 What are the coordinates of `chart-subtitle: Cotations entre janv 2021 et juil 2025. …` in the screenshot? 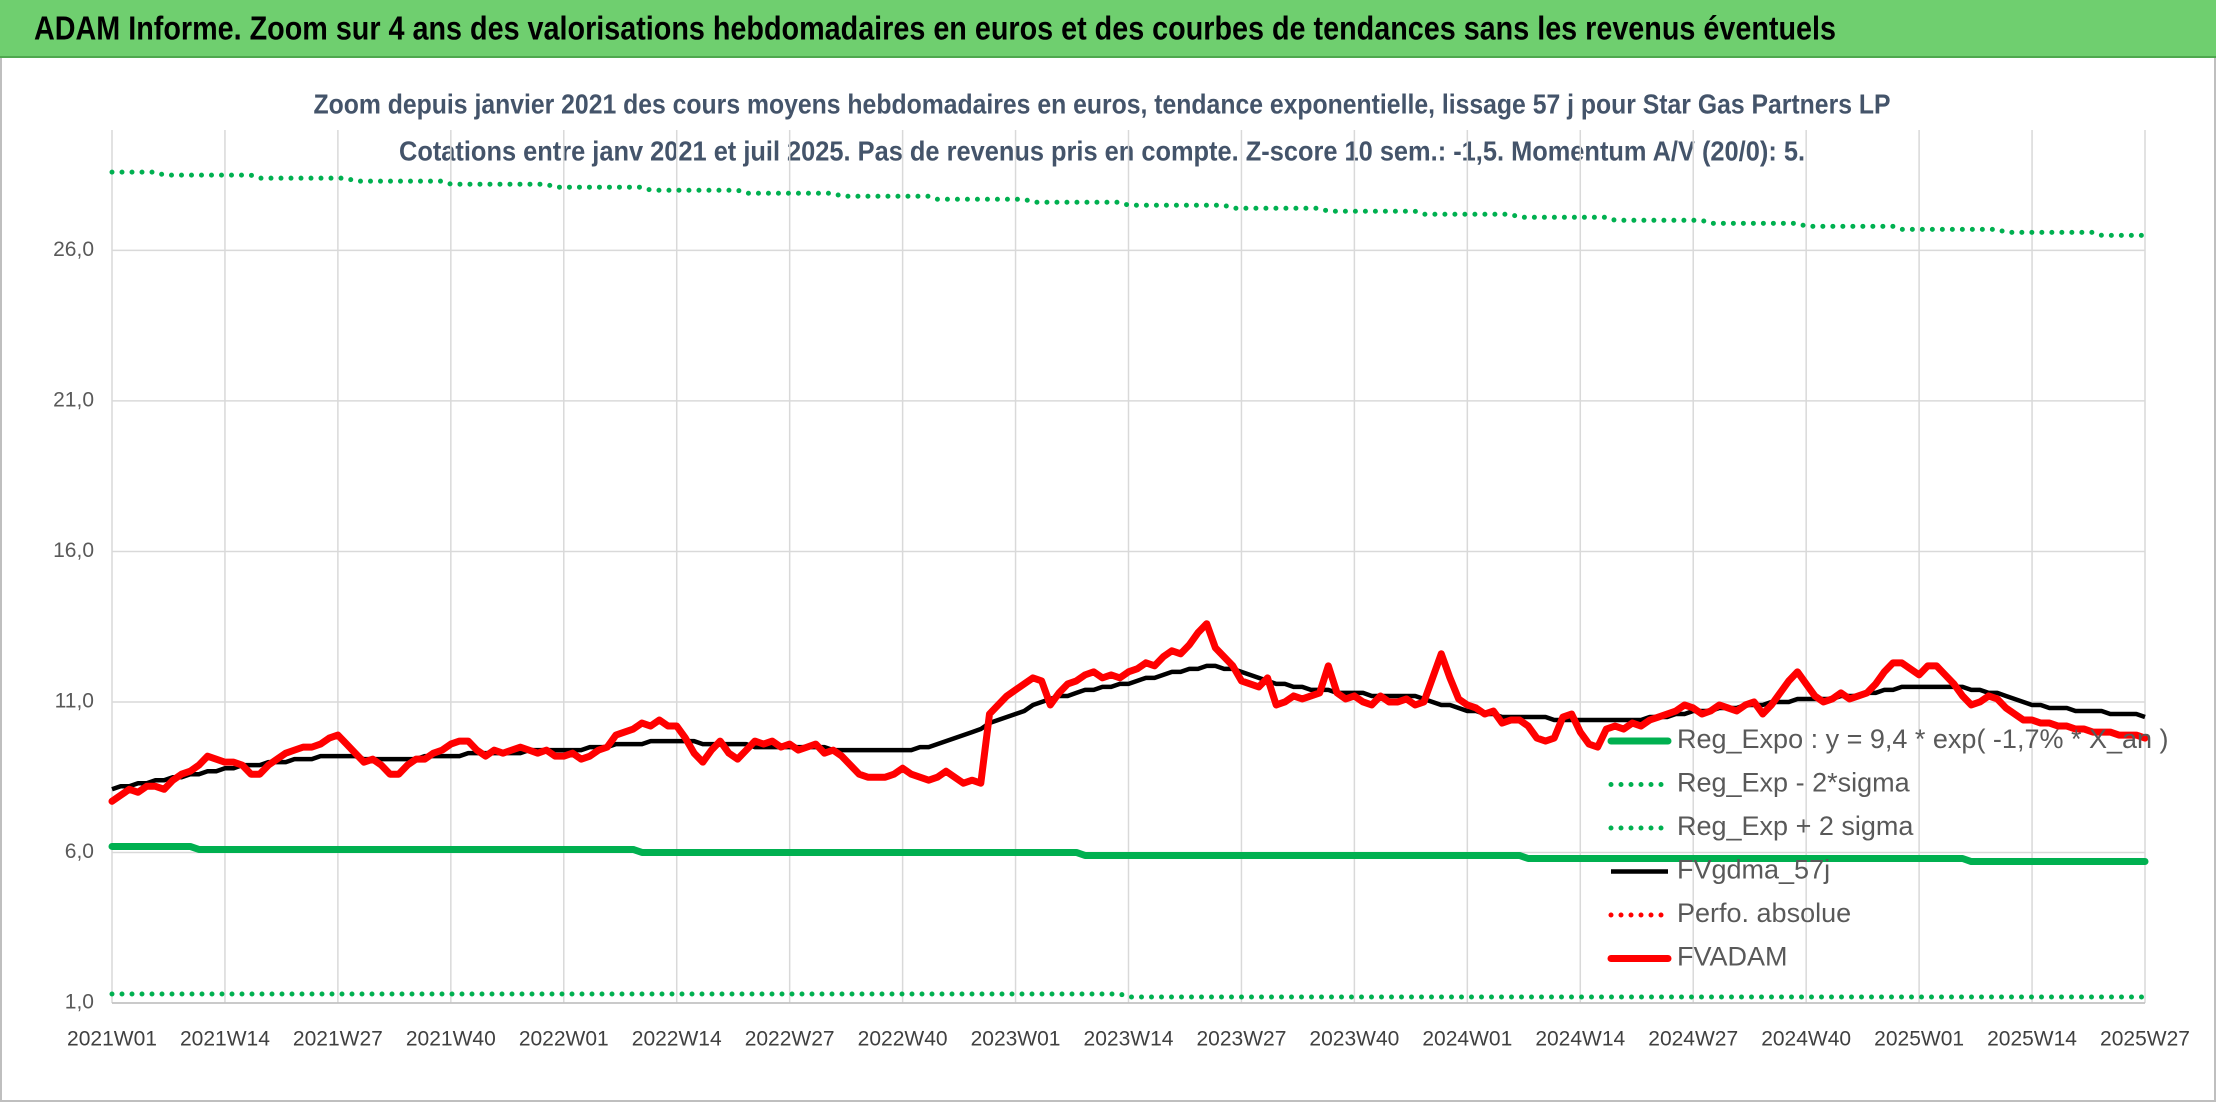 It's located at (1102, 150).